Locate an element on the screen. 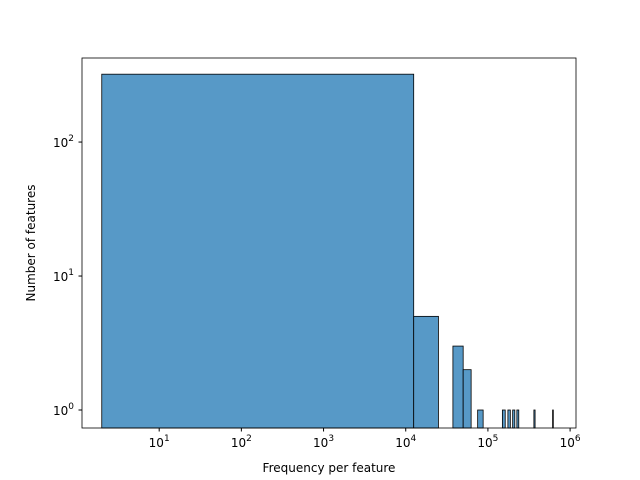 Image resolution: width=640 pixels, height=480 pixels. x-tick-label: 10¹ is located at coordinates (159, 442).